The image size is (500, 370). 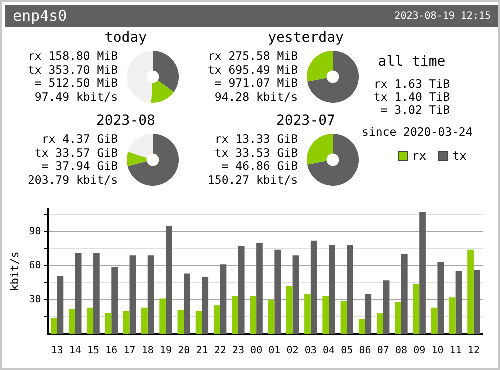 I want to click on text: 203.79 kbit/s, so click(x=72, y=179).